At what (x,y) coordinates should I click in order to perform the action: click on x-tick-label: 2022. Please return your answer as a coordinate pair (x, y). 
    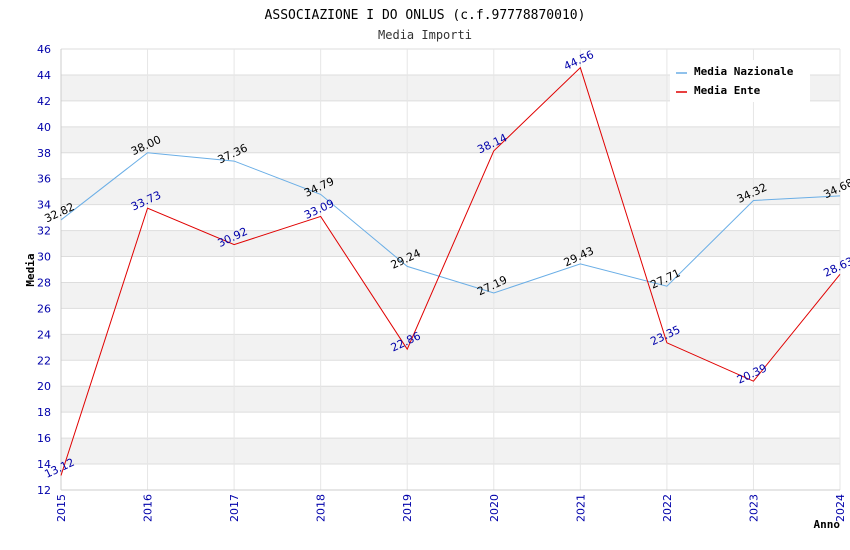
    Looking at the image, I should click on (667, 508).